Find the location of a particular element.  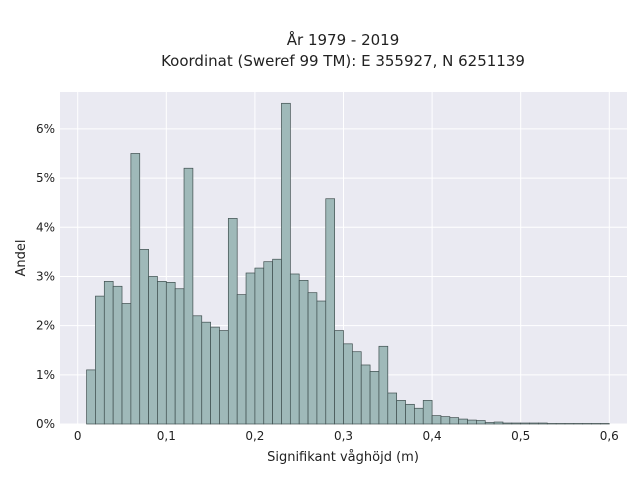

x-axis-ticks: 0 0,1 0,2 0,3 0,4 0,5 0,6 is located at coordinates (346, 436).